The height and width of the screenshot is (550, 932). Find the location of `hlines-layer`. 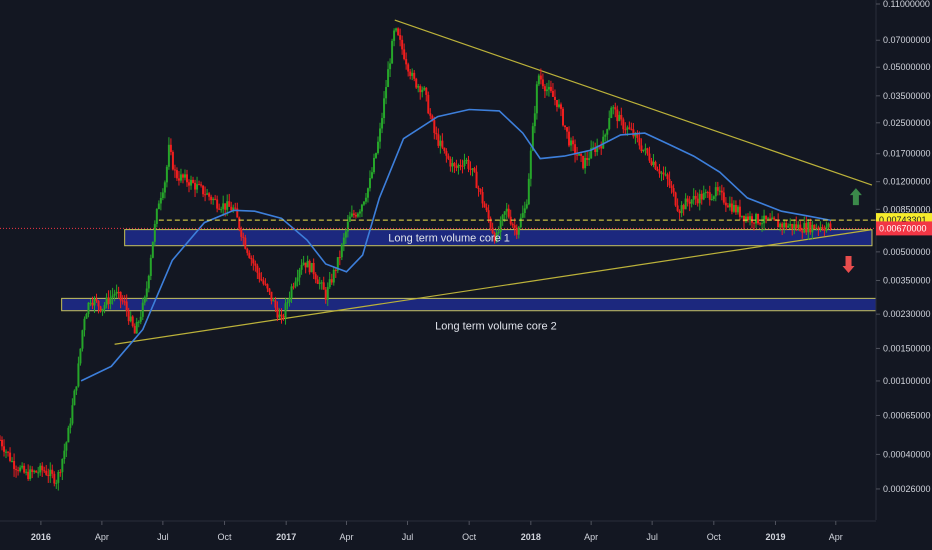

hlines-layer is located at coordinates (438, 224).